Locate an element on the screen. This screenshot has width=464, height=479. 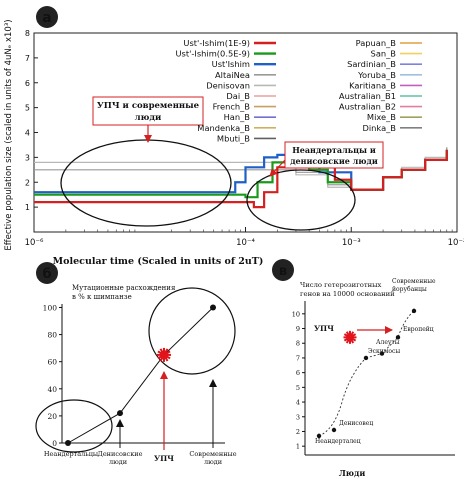
legend-label: Karitiana_B is located at coordinates (372, 85).